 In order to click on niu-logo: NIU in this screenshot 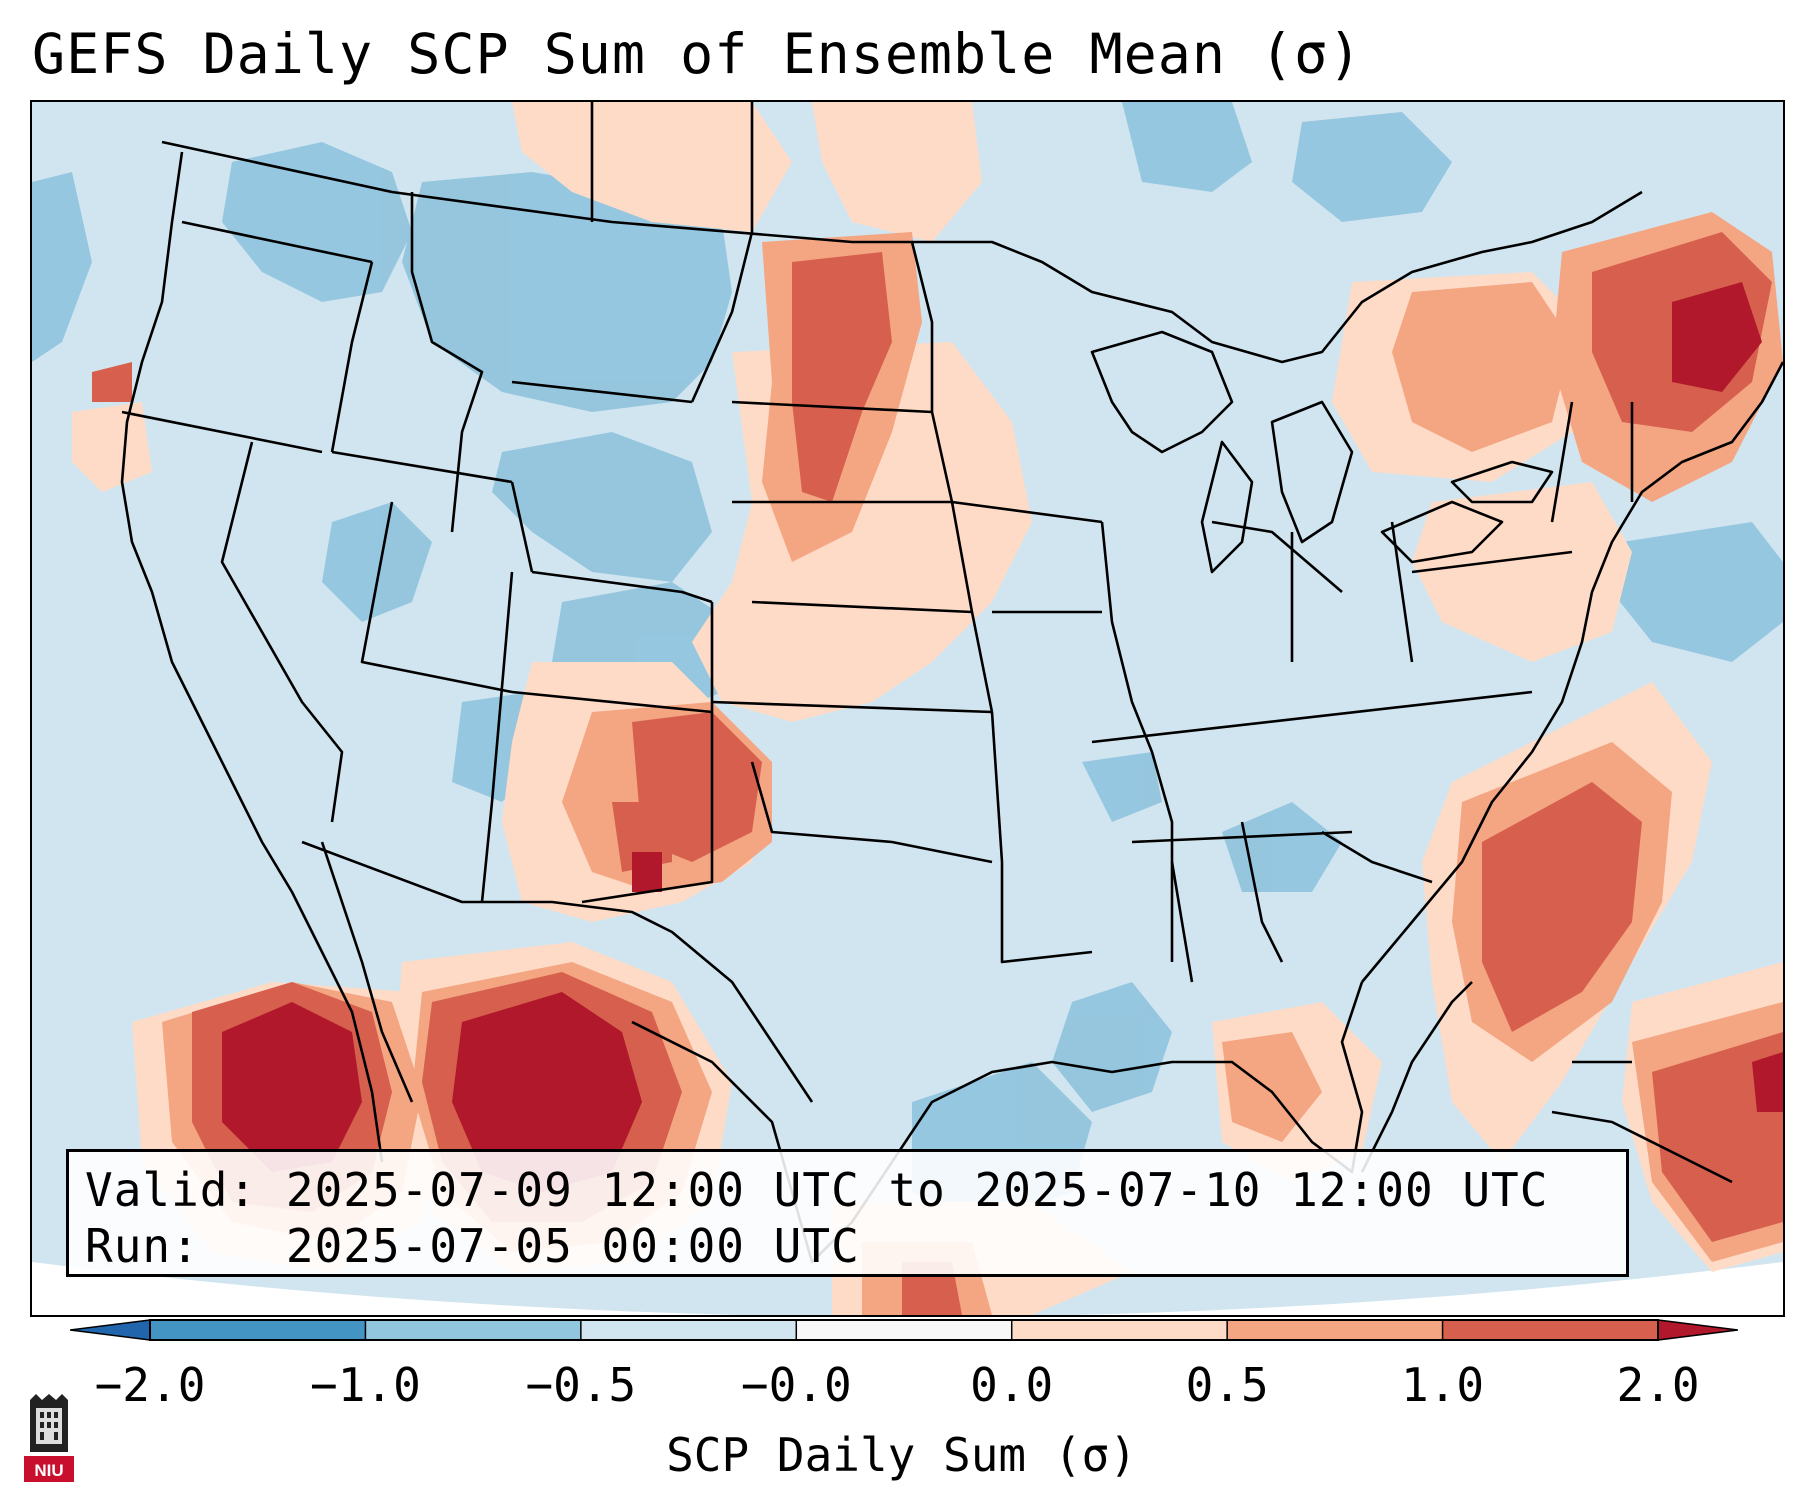, I will do `click(49, 1438)`.